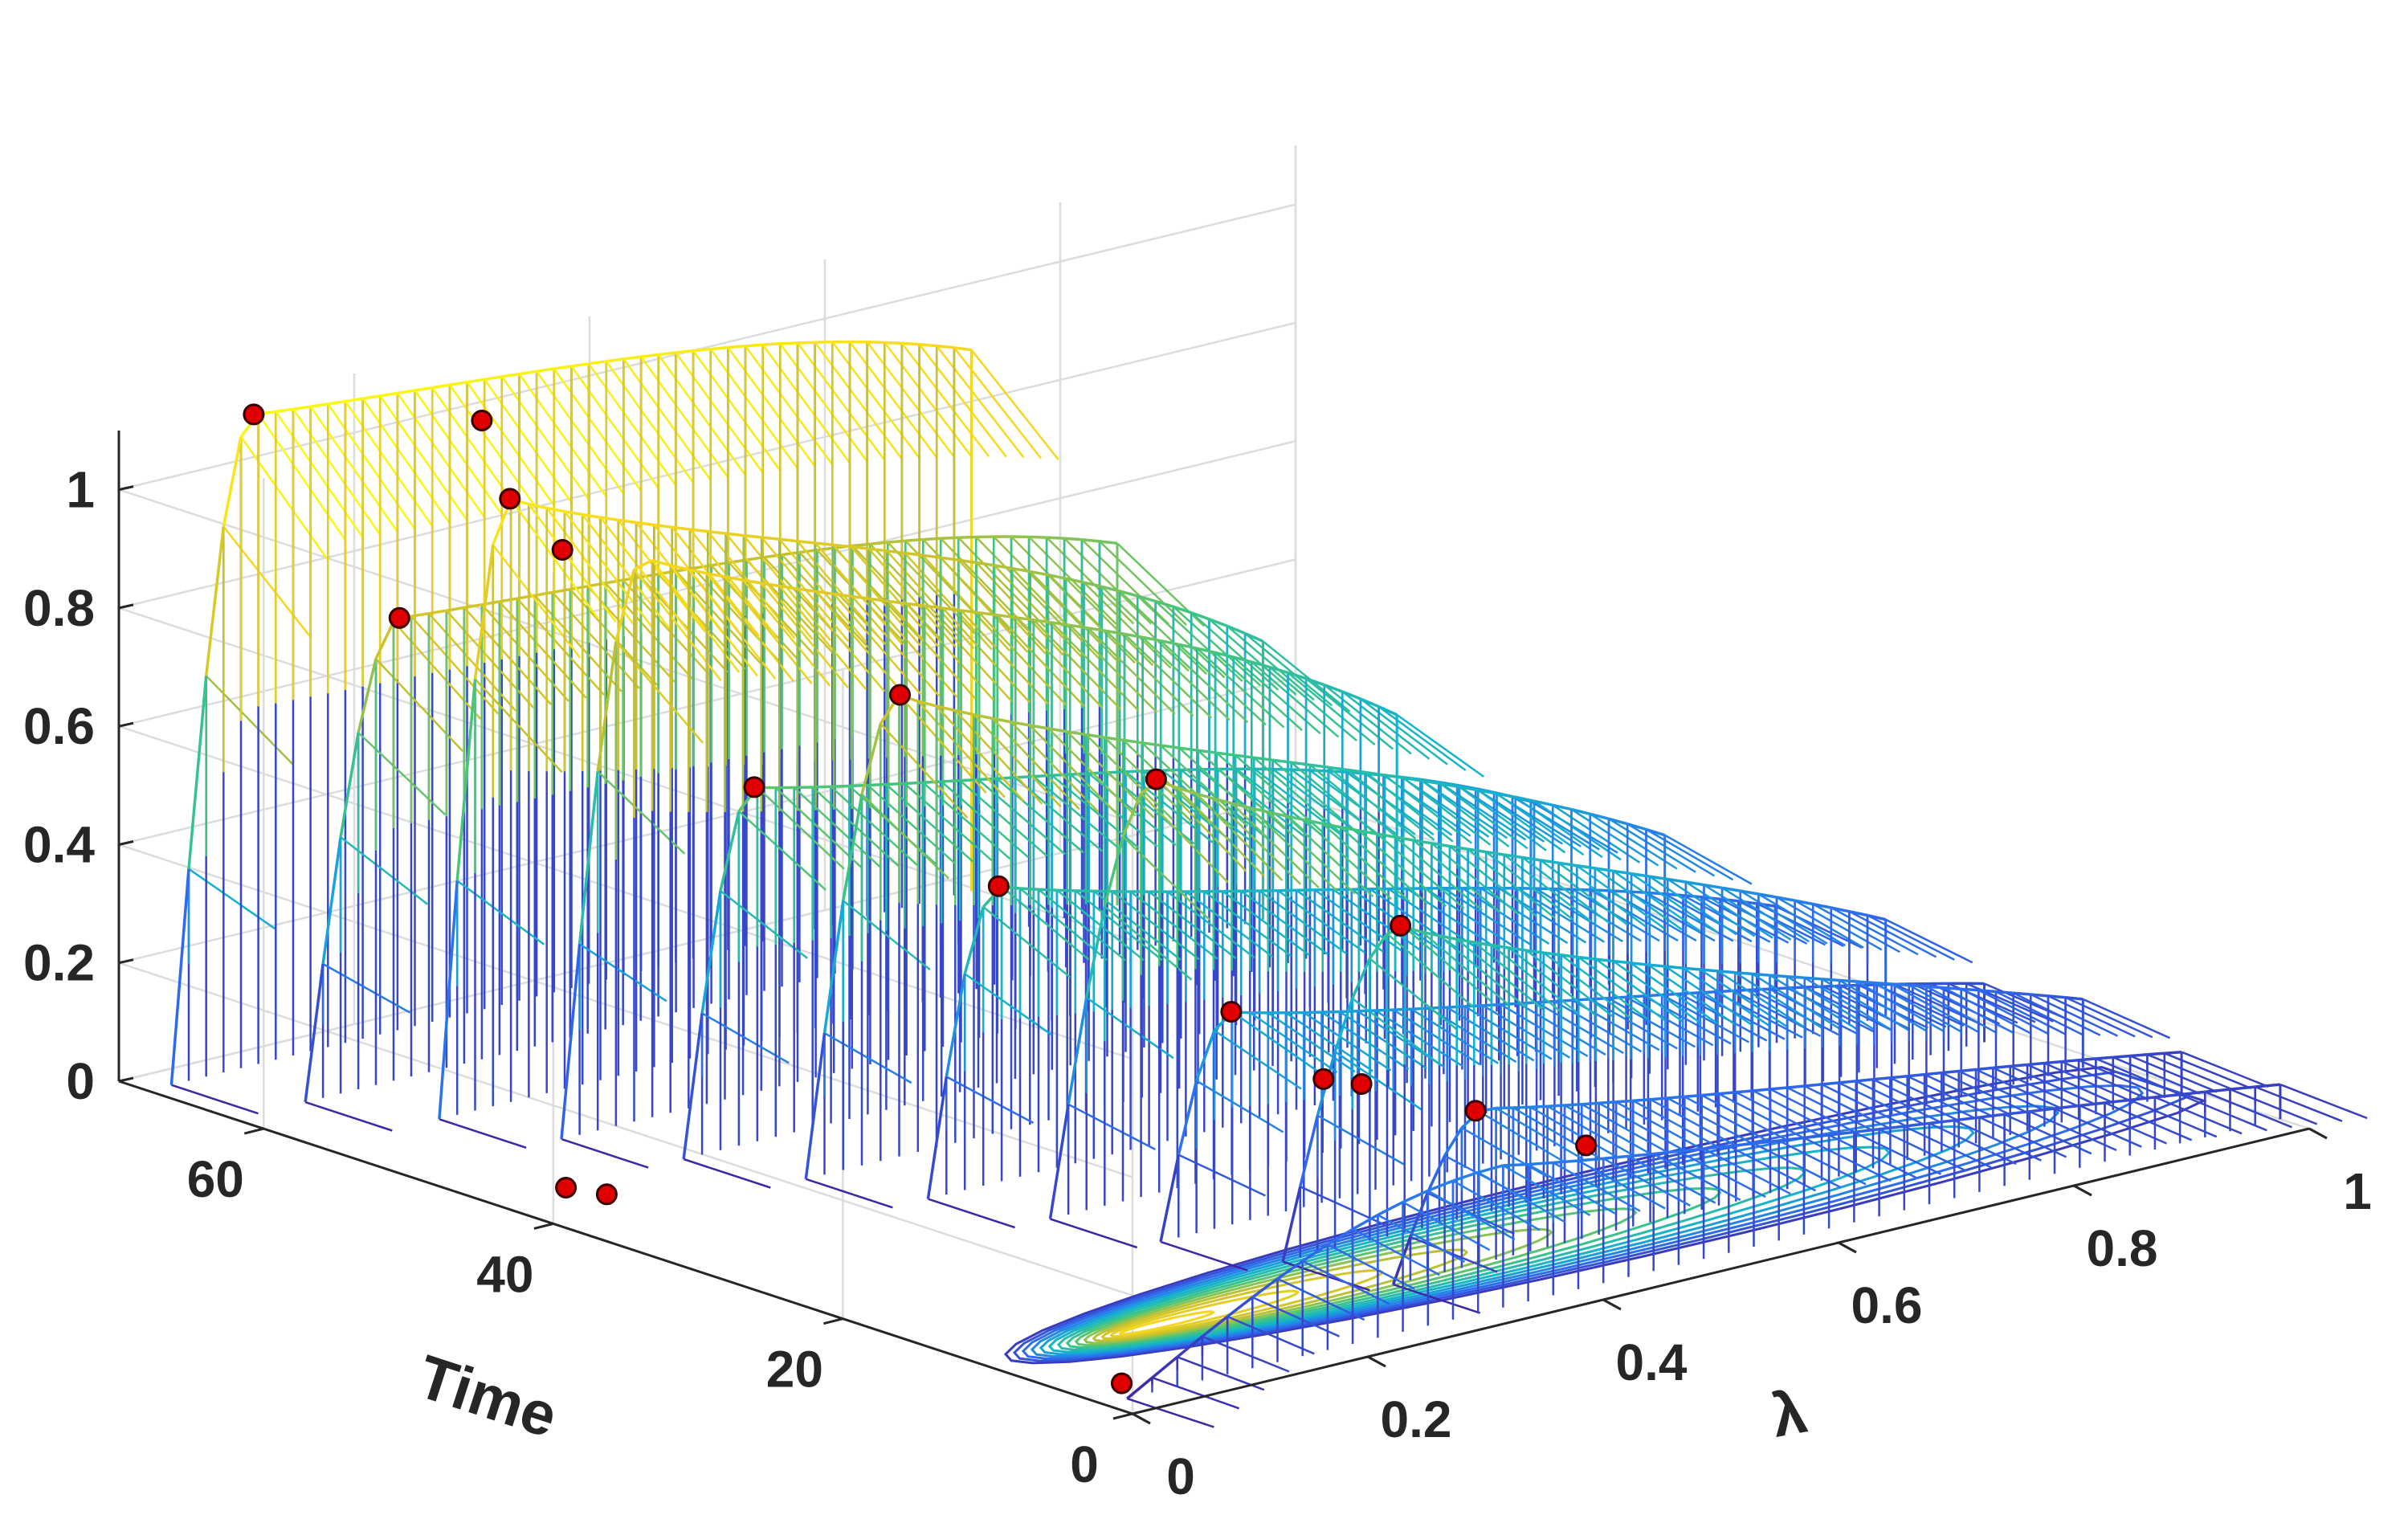  I want to click on x-tick-label: 0.2, so click(1417, 1419).